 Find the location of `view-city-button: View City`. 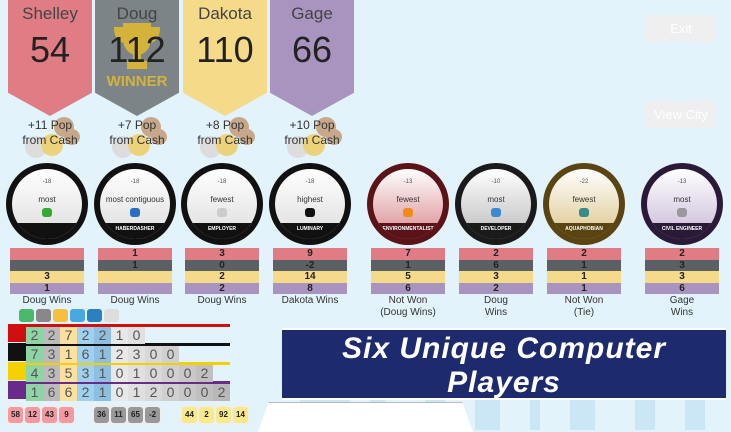

view-city-button: View City is located at coordinates (681, 114).